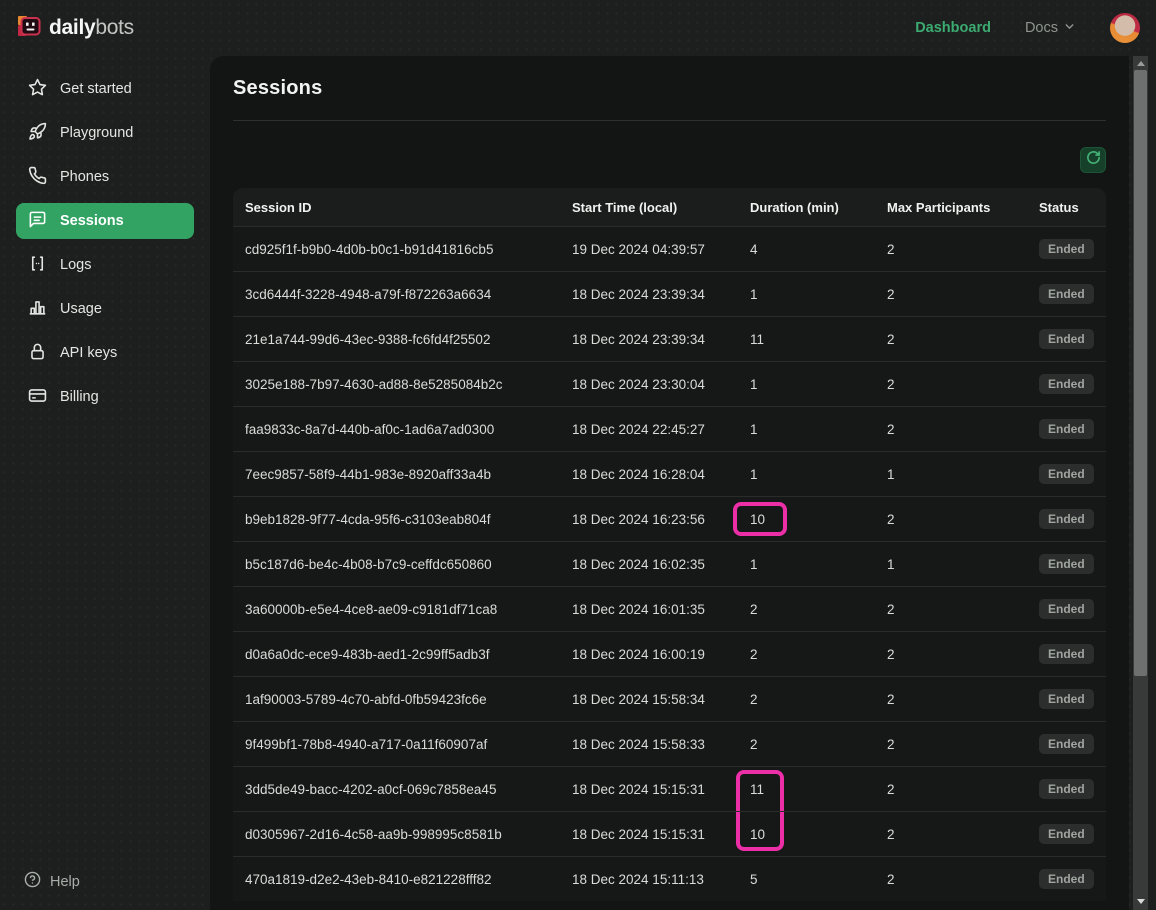  I want to click on start-time-cell: 18 Dec 2024 23:39:34, so click(638, 339).